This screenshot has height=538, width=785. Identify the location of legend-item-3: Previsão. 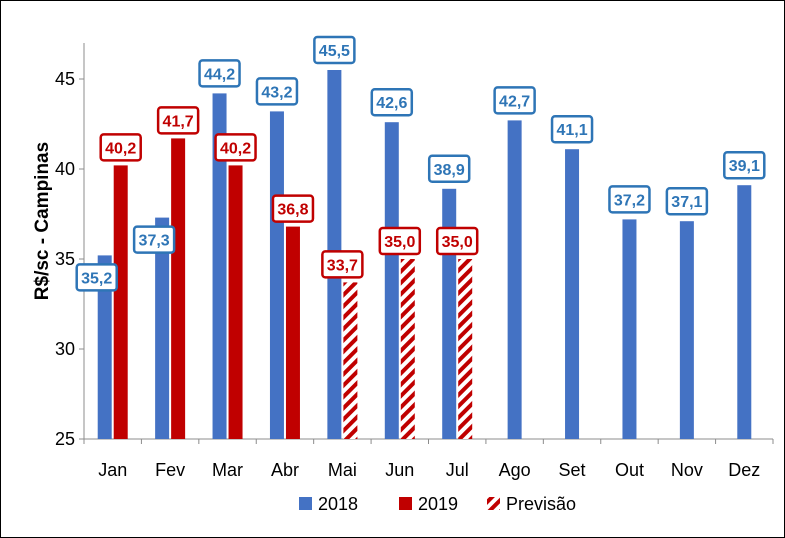
(531, 504).